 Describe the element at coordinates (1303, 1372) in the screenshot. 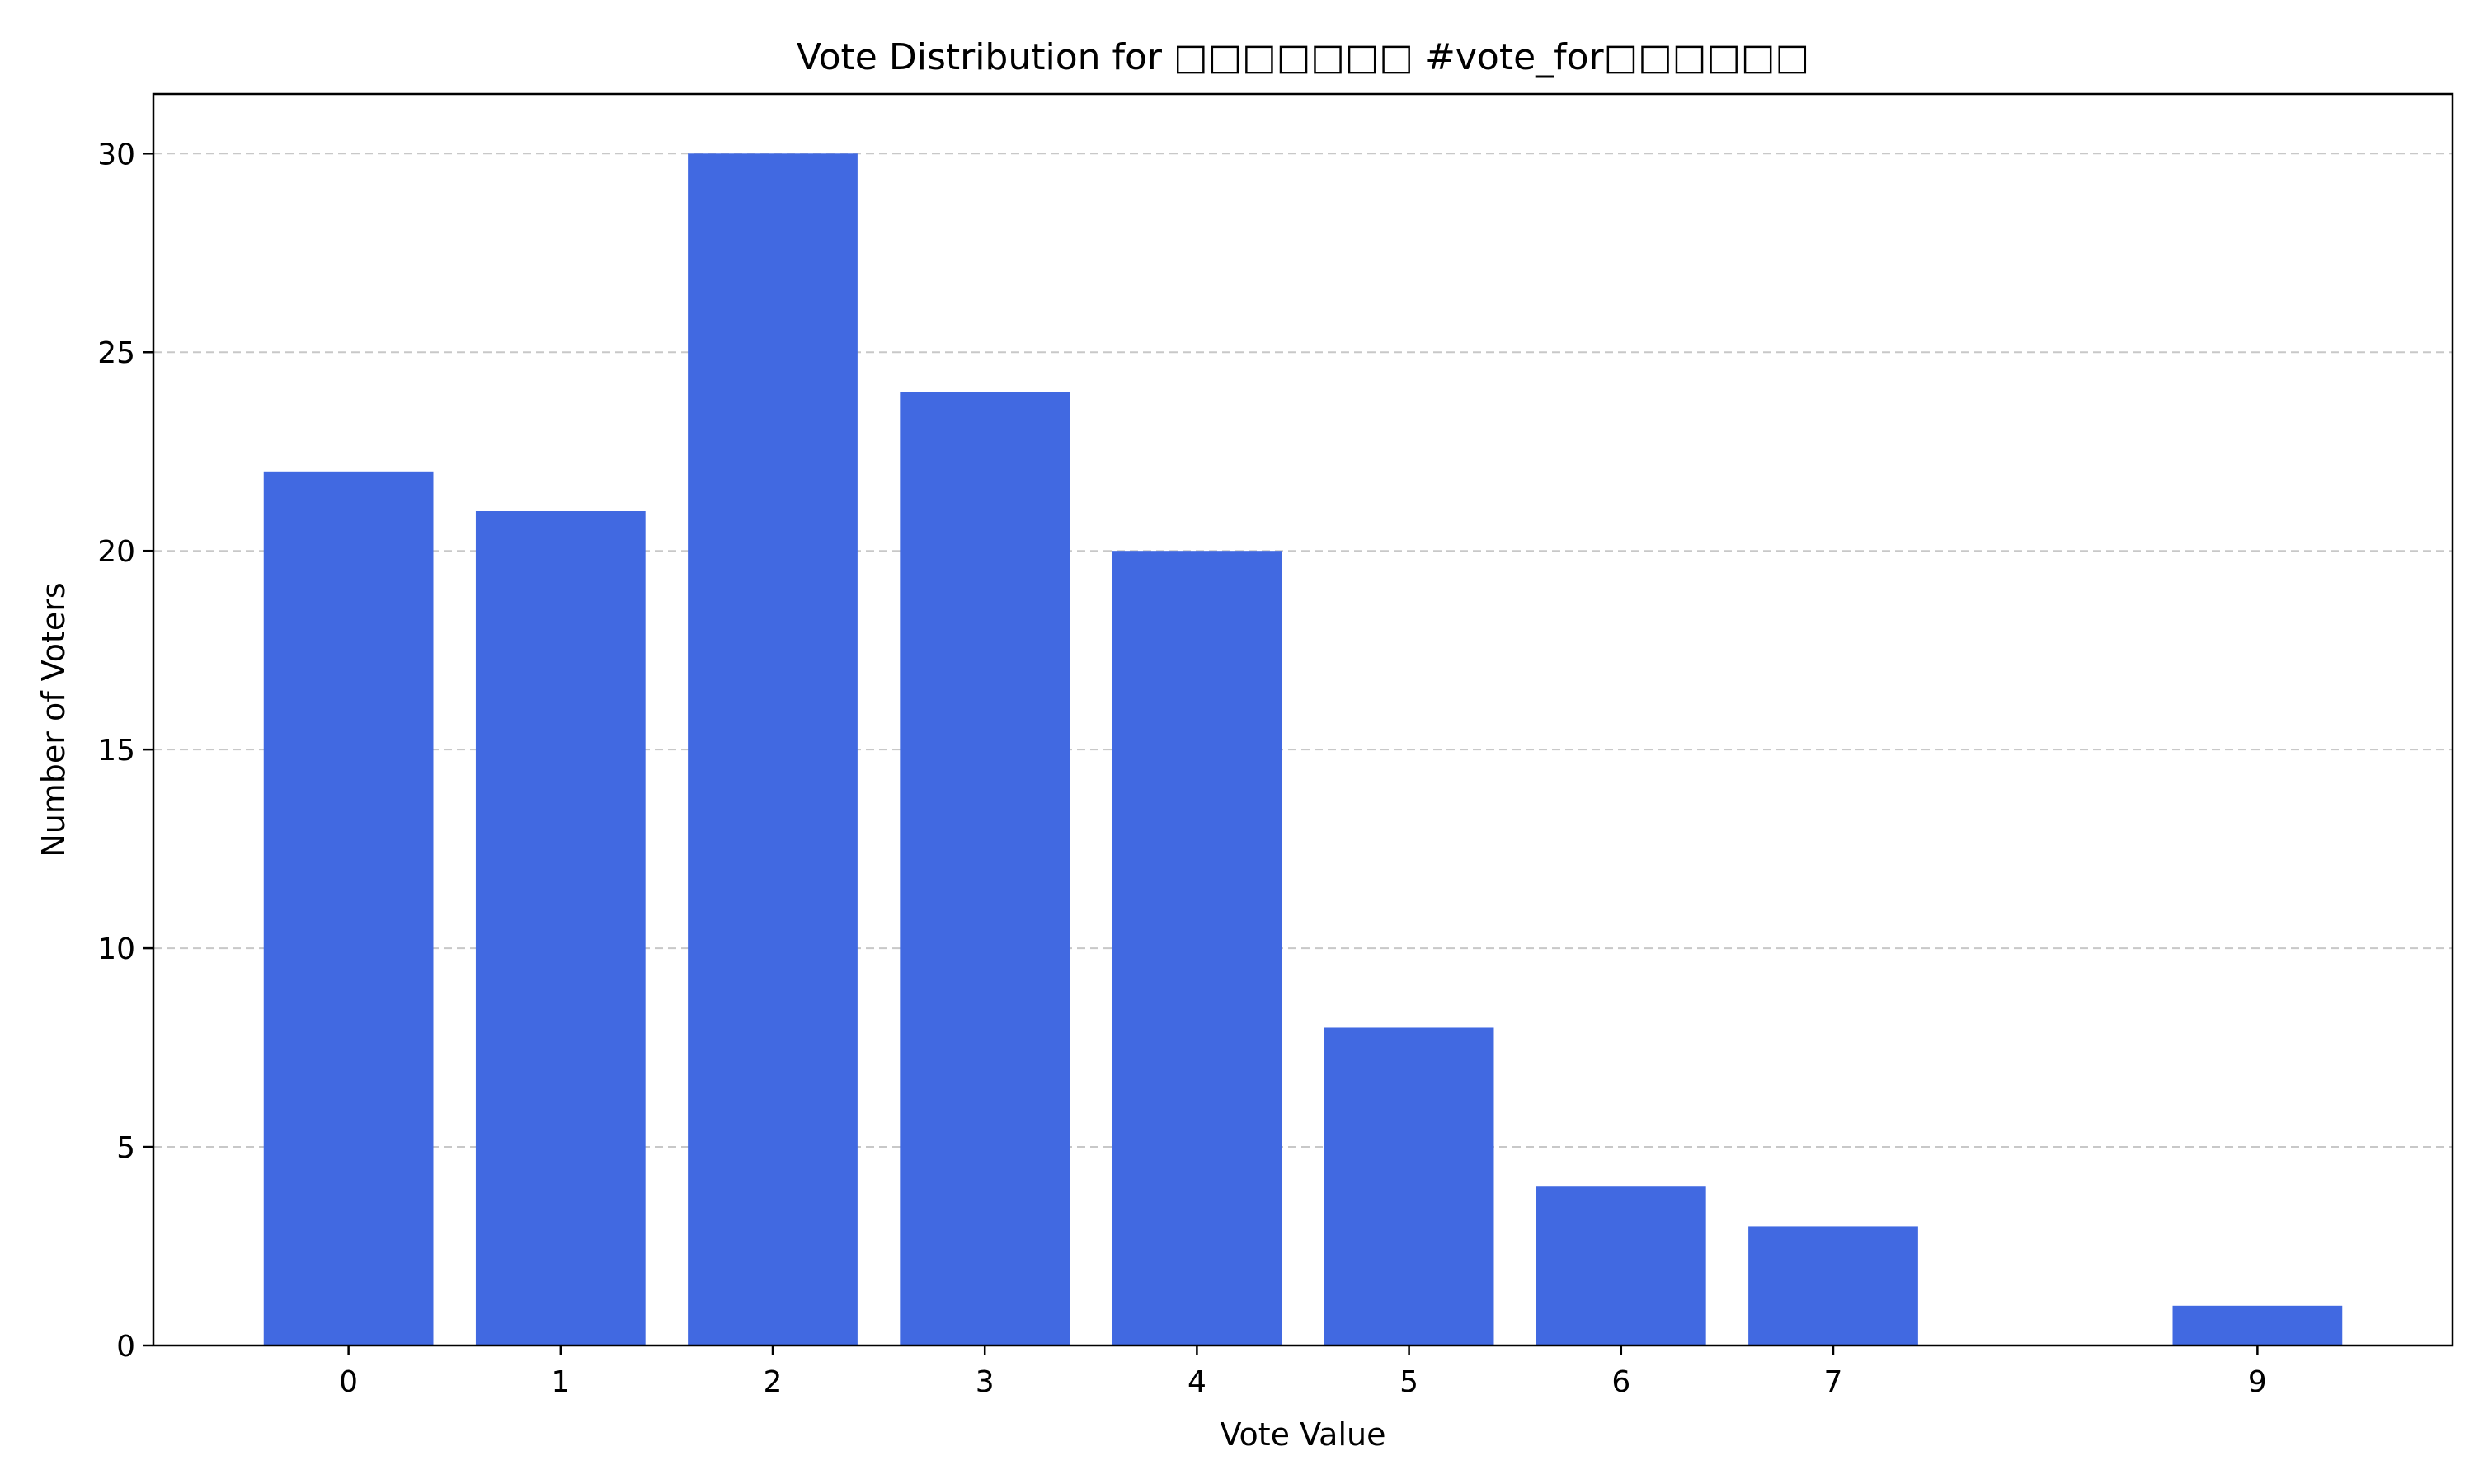

I see `x-axis-ticks: 0 1 2 3 4 5 6 7 9` at that location.